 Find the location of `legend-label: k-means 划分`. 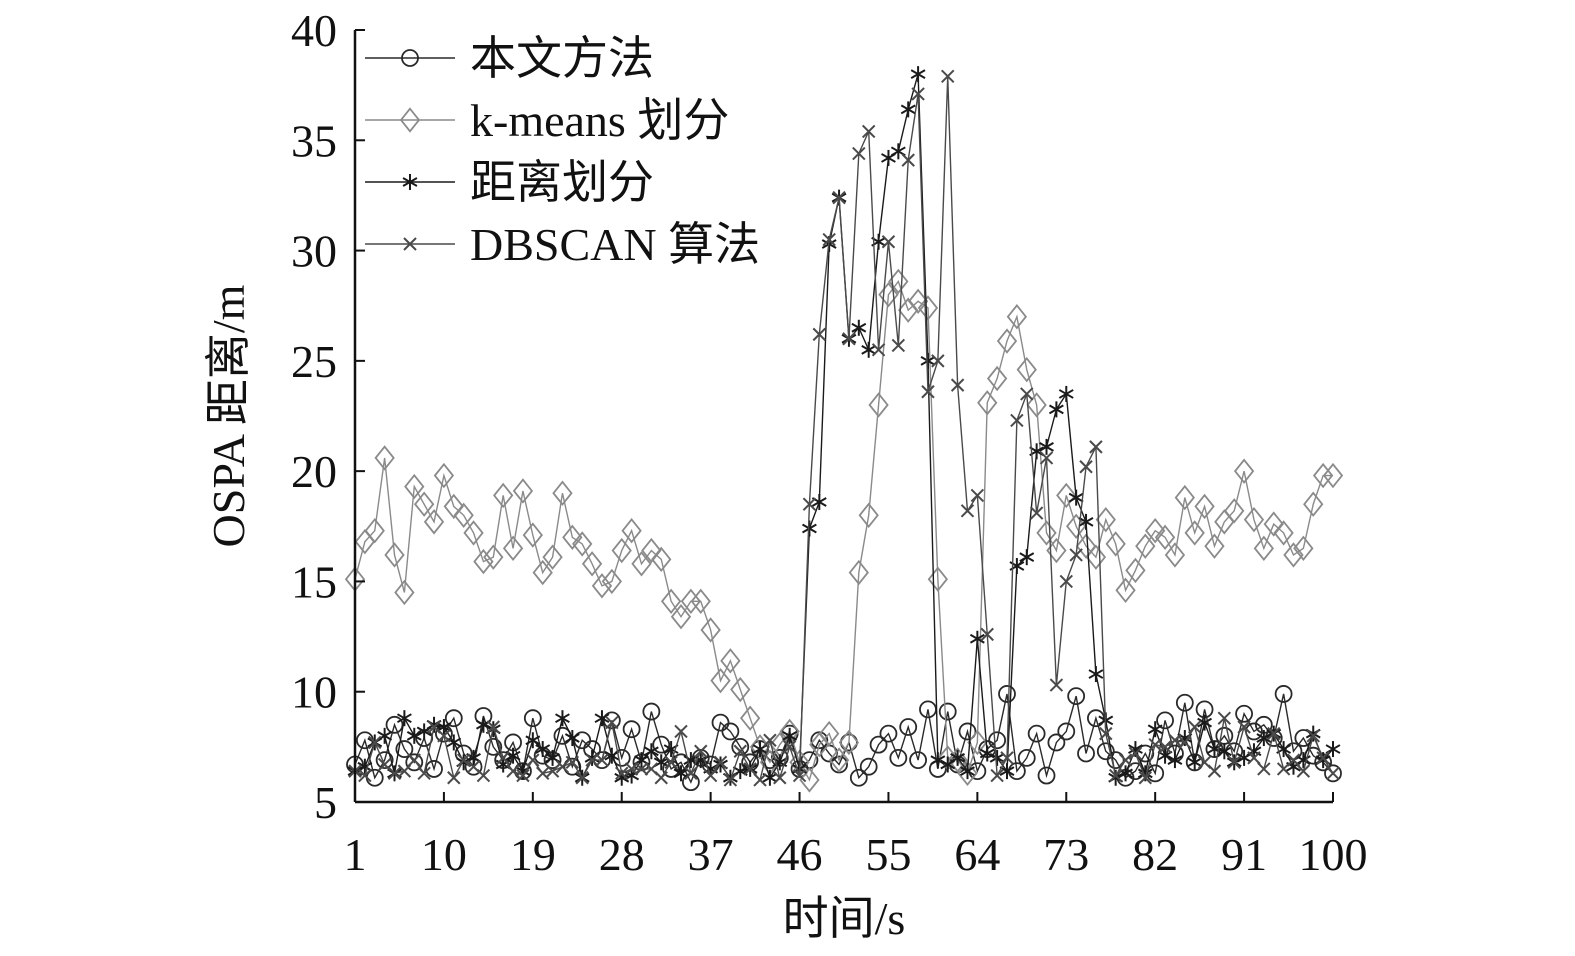

legend-label: k-means 划分 is located at coordinates (599, 120).